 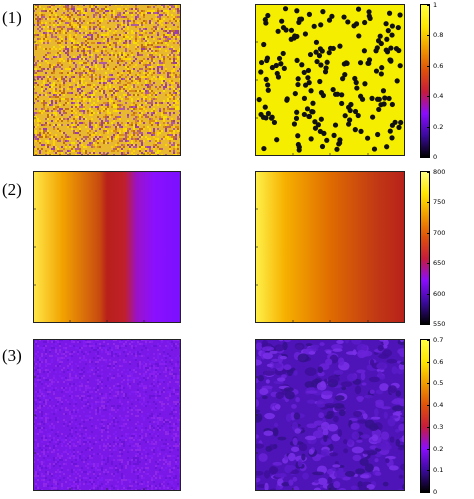 I want to click on colorbar-tick-label: 0.7, so click(x=438, y=340).